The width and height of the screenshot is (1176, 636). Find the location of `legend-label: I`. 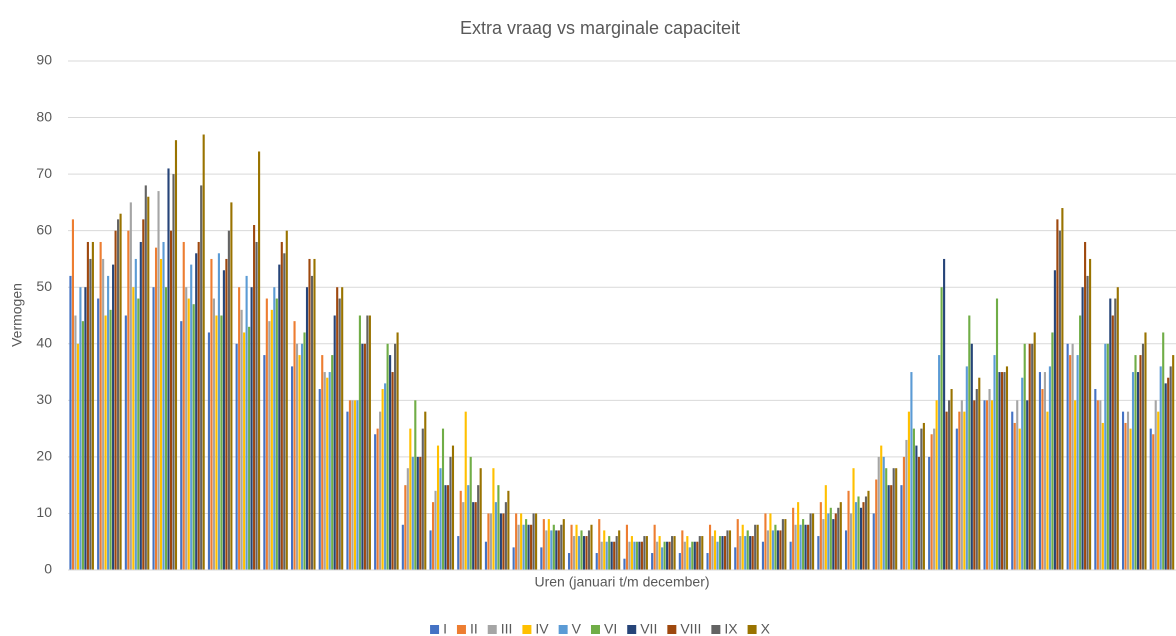

legend-label: I is located at coordinates (445, 628).